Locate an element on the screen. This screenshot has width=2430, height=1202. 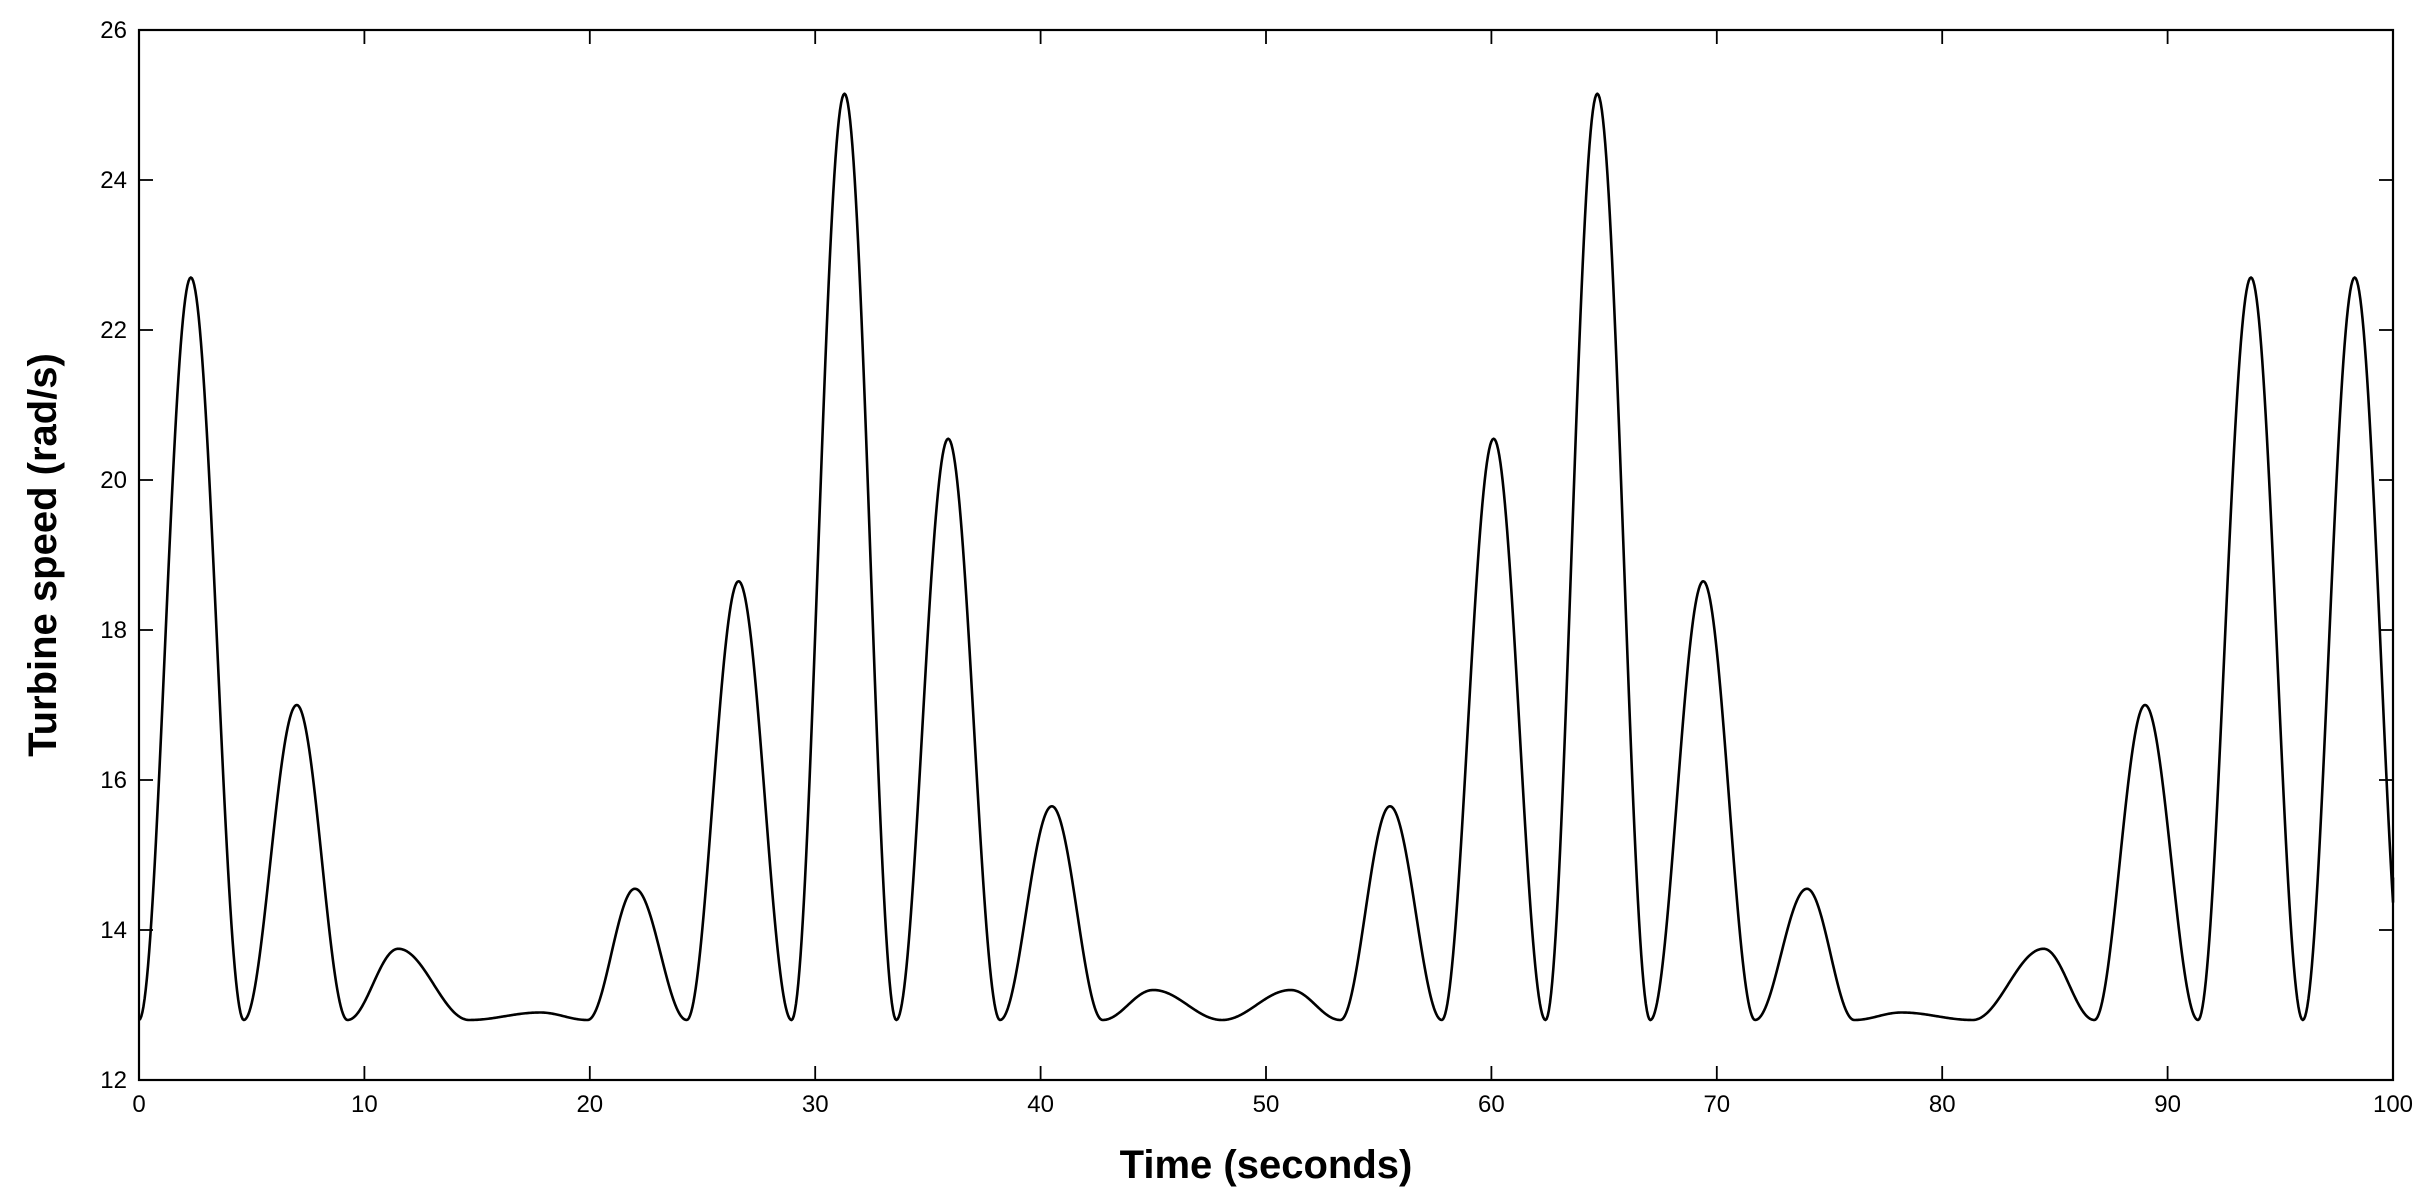
y-tick-label: 22 is located at coordinates (113, 330).